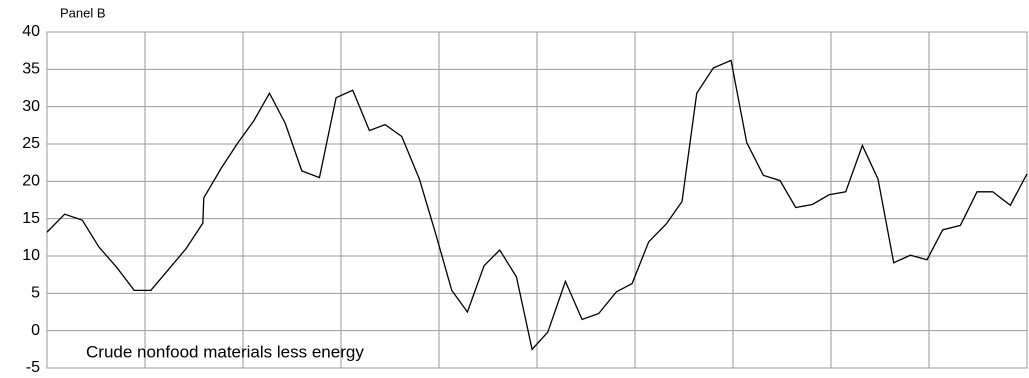 Image resolution: width=1029 pixels, height=378 pixels. Describe the element at coordinates (35, 293) in the screenshot. I see `y-tick-label: 5` at that location.